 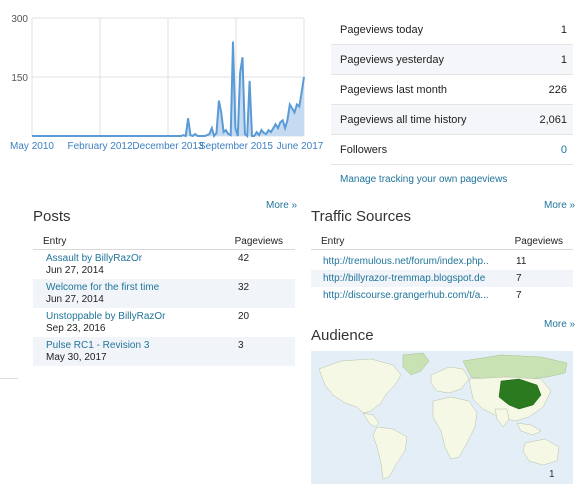 What do you see at coordinates (452, 60) in the screenshot?
I see `stat-row-yesterday: Pageviews yesterday 1` at bounding box center [452, 60].